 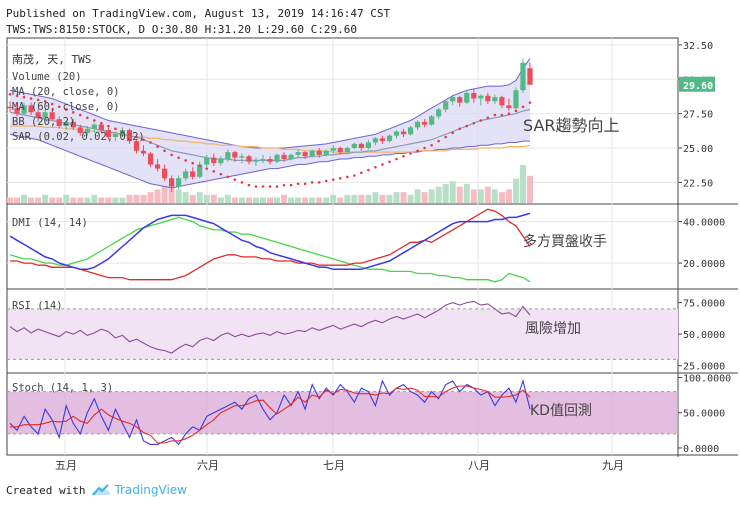 What do you see at coordinates (51, 59) in the screenshot?
I see `chart-title: 南茂, 天, TWS` at bounding box center [51, 59].